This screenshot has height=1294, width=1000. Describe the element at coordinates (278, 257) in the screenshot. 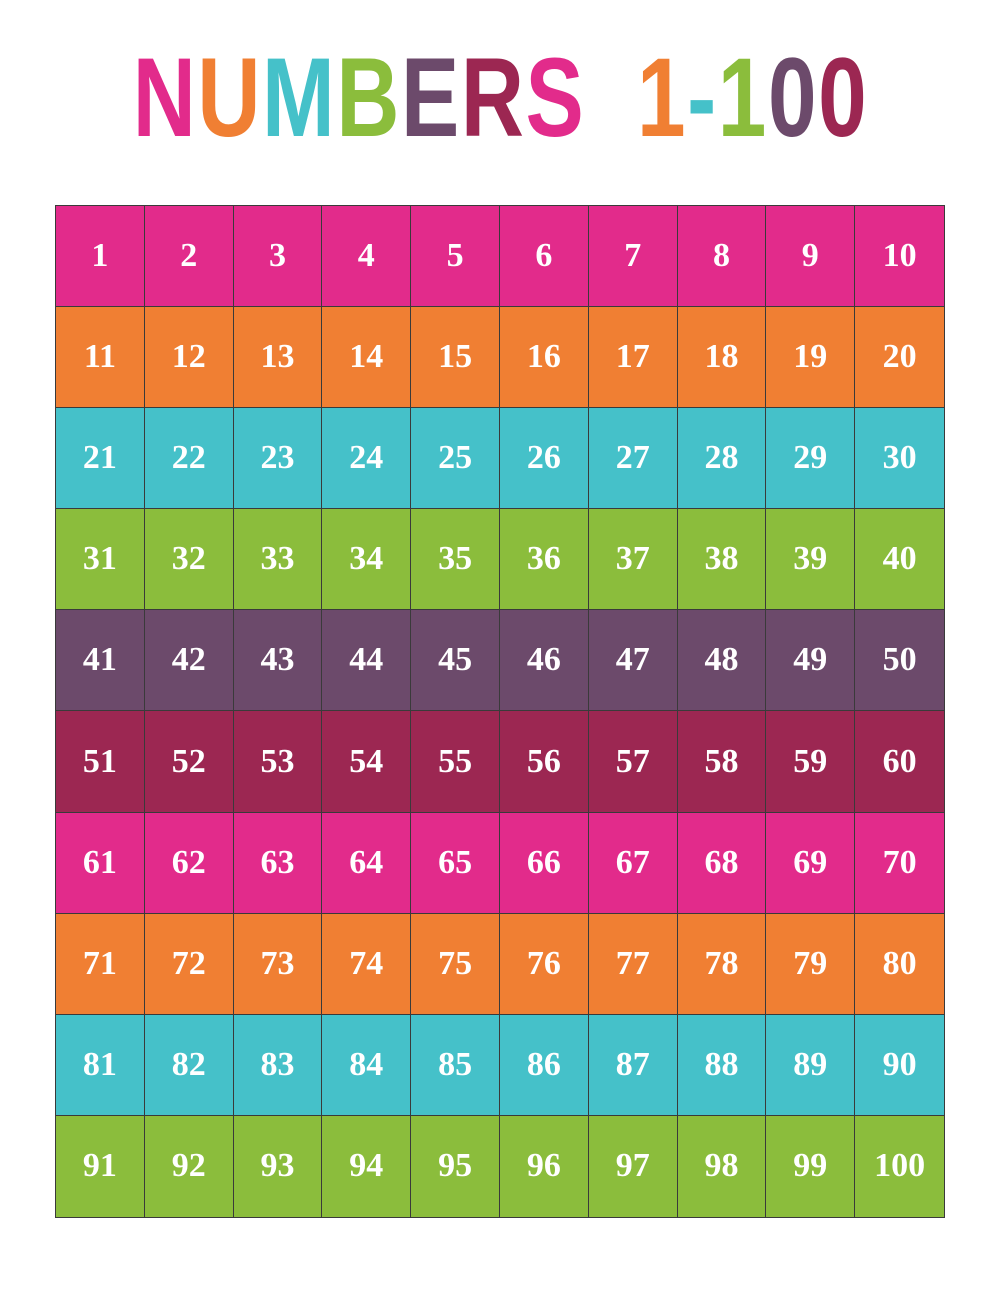

I see `number-cell: 3` at that location.